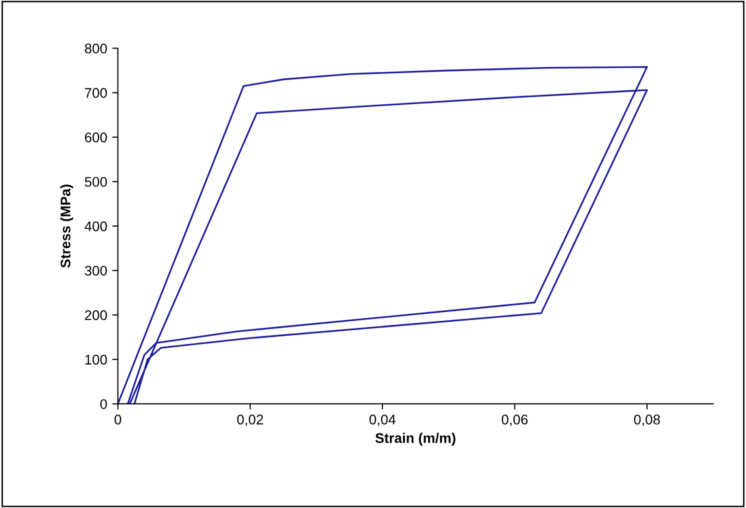  I want to click on x-tick-label: 0,04, so click(382, 420).